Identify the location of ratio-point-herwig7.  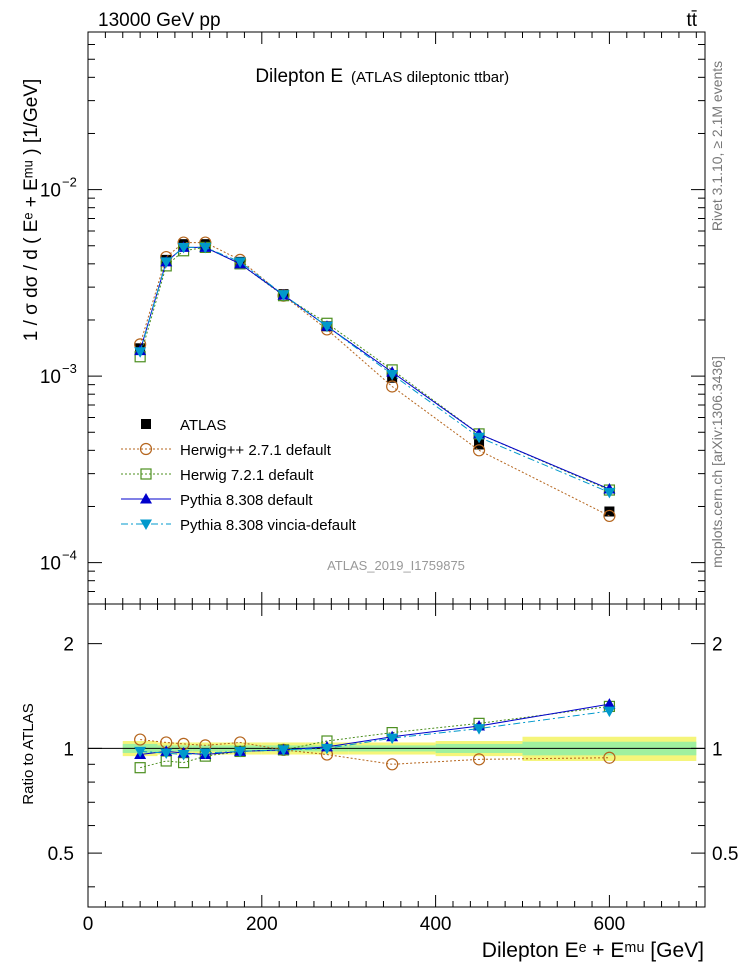
(140, 768).